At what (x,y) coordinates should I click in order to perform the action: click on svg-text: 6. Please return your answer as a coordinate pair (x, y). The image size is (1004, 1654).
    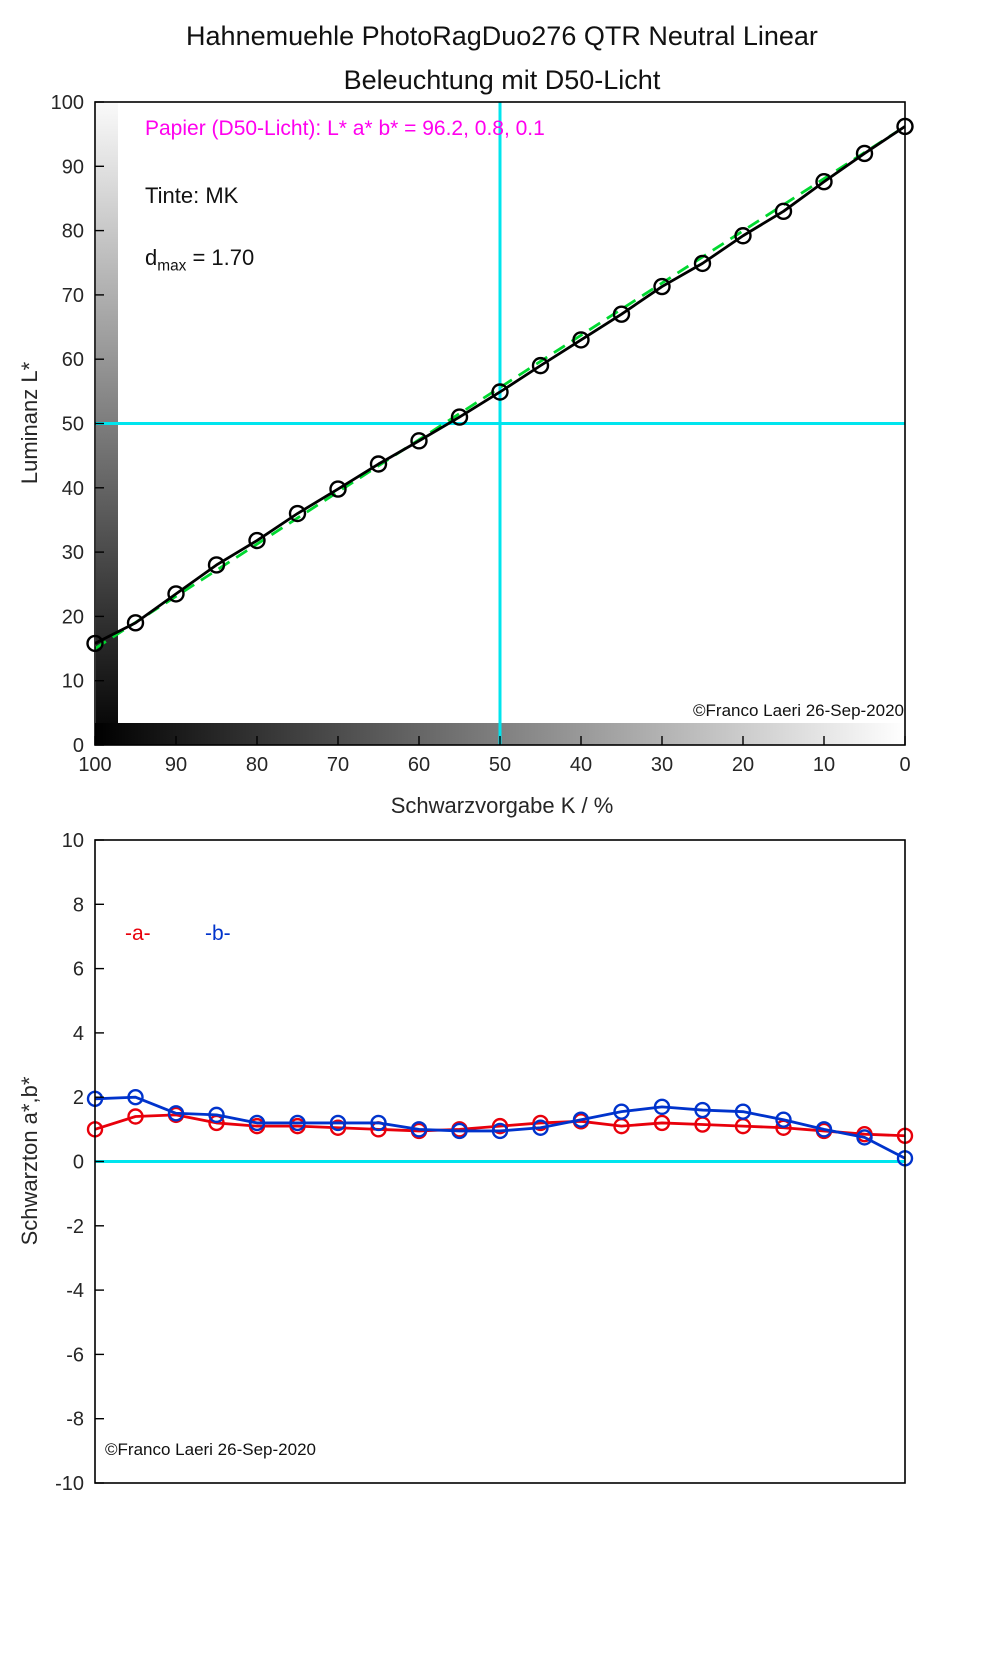
    Looking at the image, I should click on (78, 970).